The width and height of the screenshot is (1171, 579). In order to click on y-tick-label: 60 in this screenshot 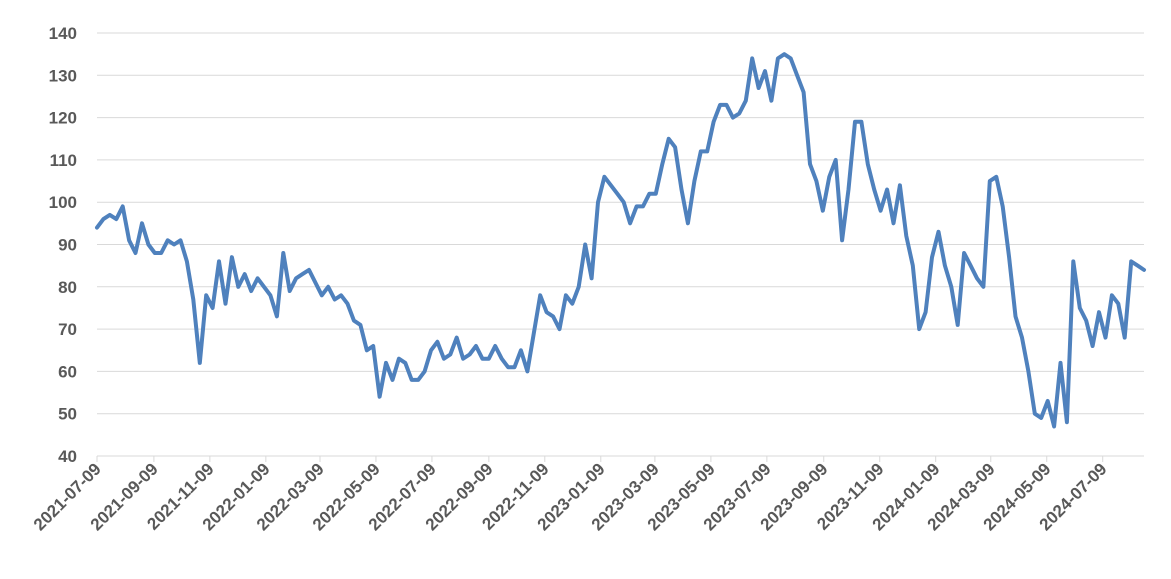, I will do `click(67, 371)`.